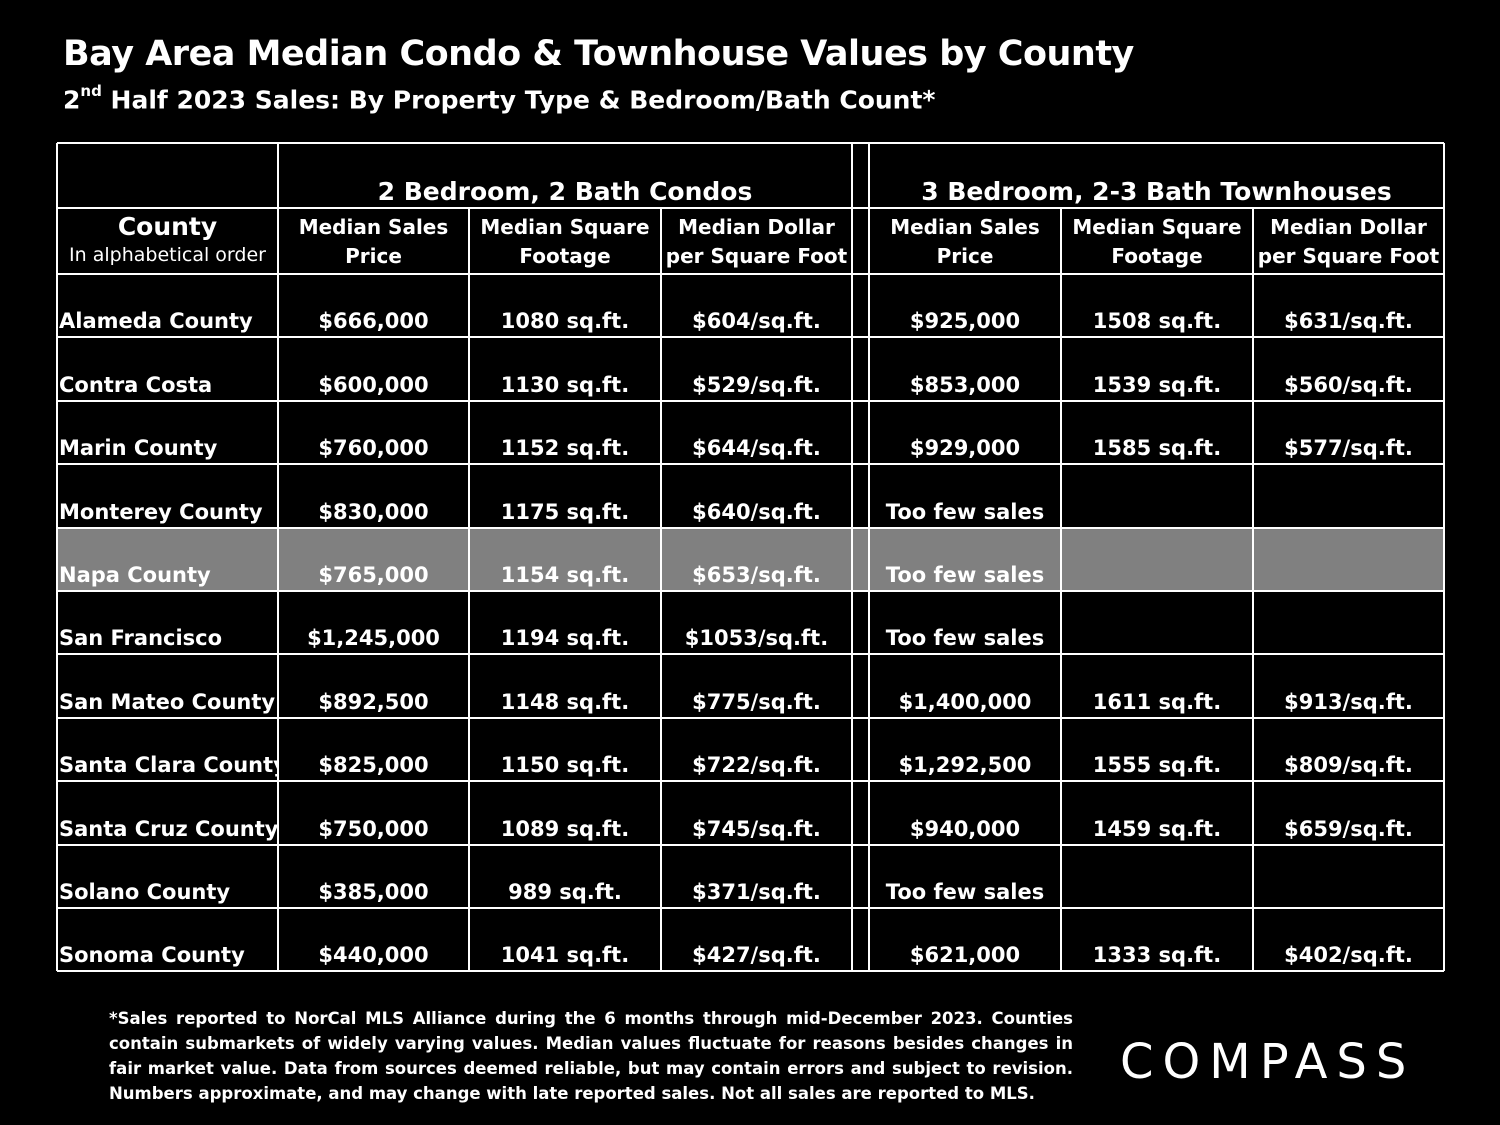 Image resolution: width=1500 pixels, height=1125 pixels. I want to click on value-cell: $427/sq.ft., so click(756, 955).